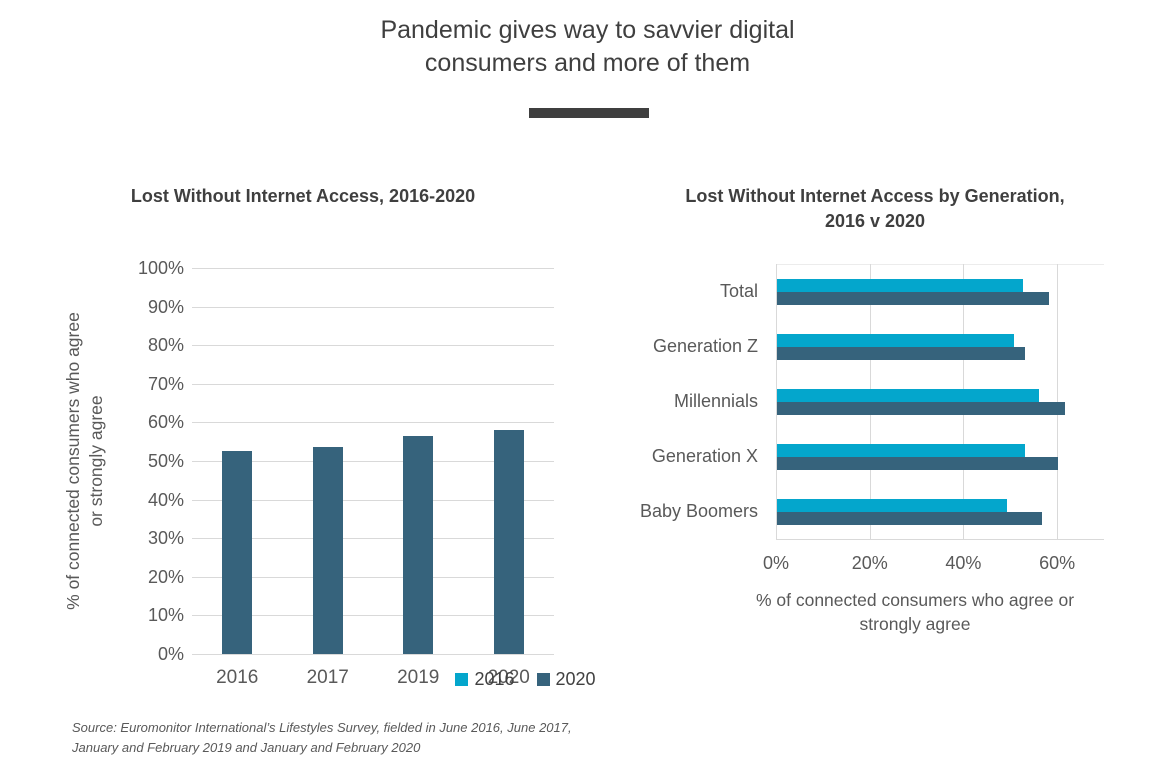 This screenshot has height=764, width=1175. What do you see at coordinates (900, 285) in the screenshot?
I see `bar-2016-Total` at bounding box center [900, 285].